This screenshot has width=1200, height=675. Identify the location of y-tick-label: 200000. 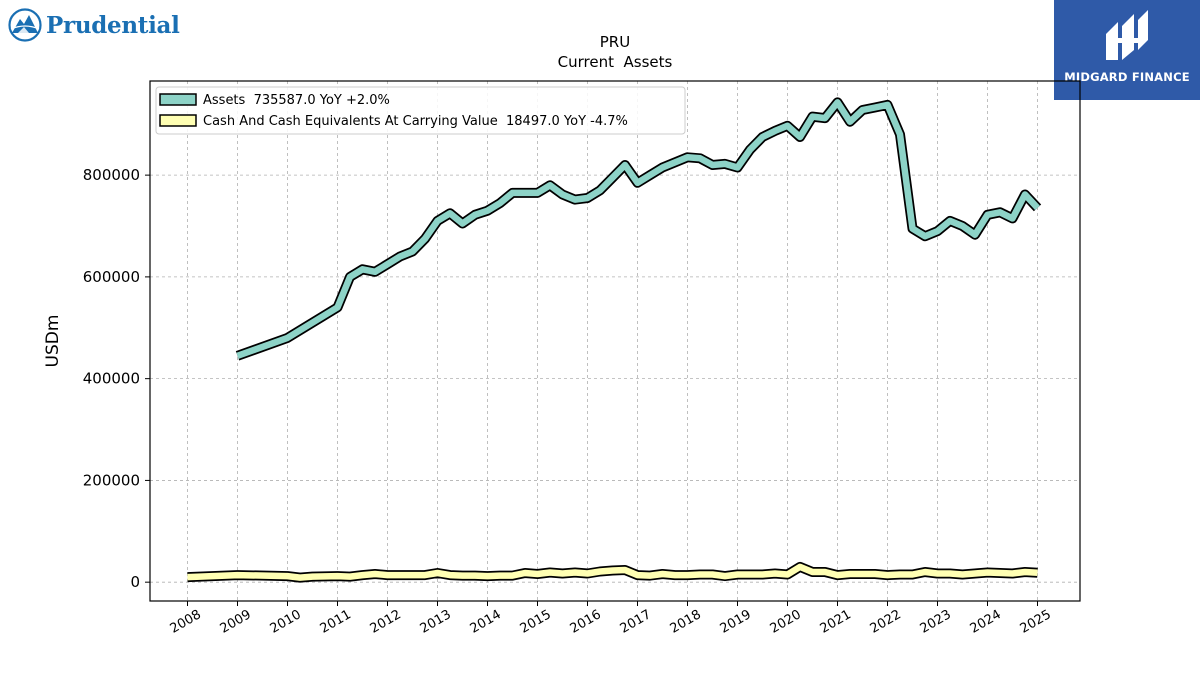
(111, 480).